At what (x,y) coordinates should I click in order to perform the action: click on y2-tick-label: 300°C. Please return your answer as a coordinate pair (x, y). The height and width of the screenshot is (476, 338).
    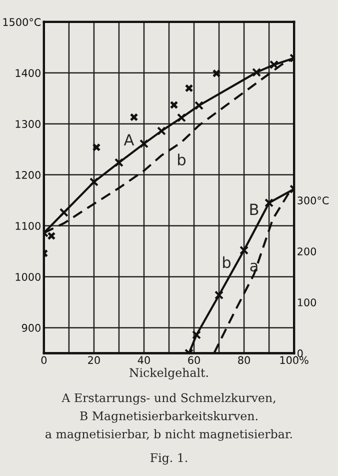
    Looking at the image, I should click on (313, 200).